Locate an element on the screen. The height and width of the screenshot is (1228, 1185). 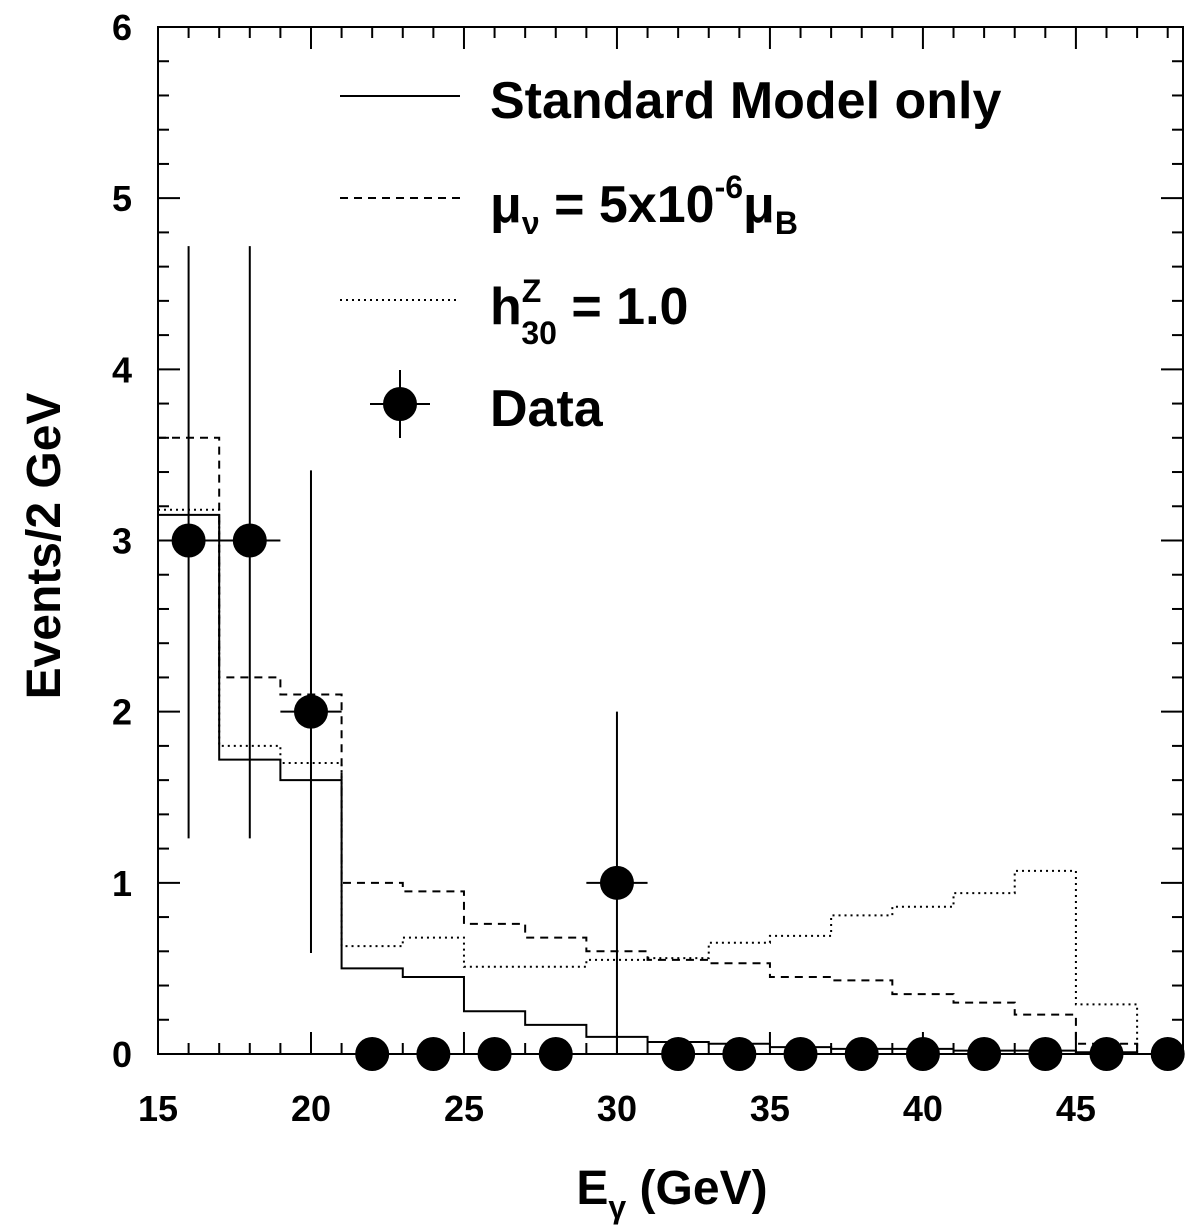
x-tick-label: 40 is located at coordinates (923, 1108).